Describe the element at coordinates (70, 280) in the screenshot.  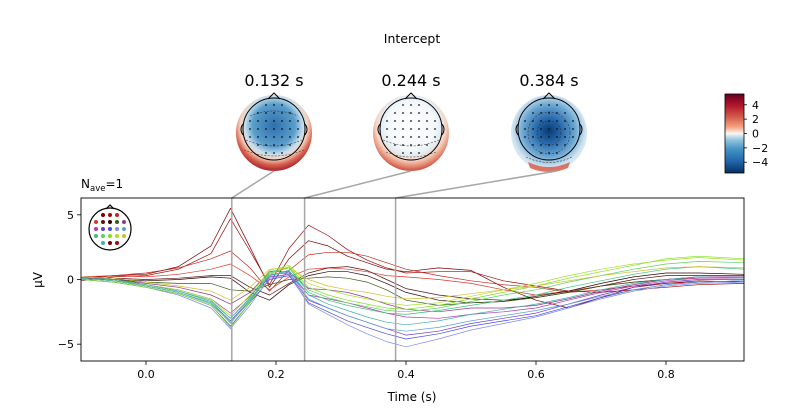
I see `y-tick-label-2: 0` at that location.